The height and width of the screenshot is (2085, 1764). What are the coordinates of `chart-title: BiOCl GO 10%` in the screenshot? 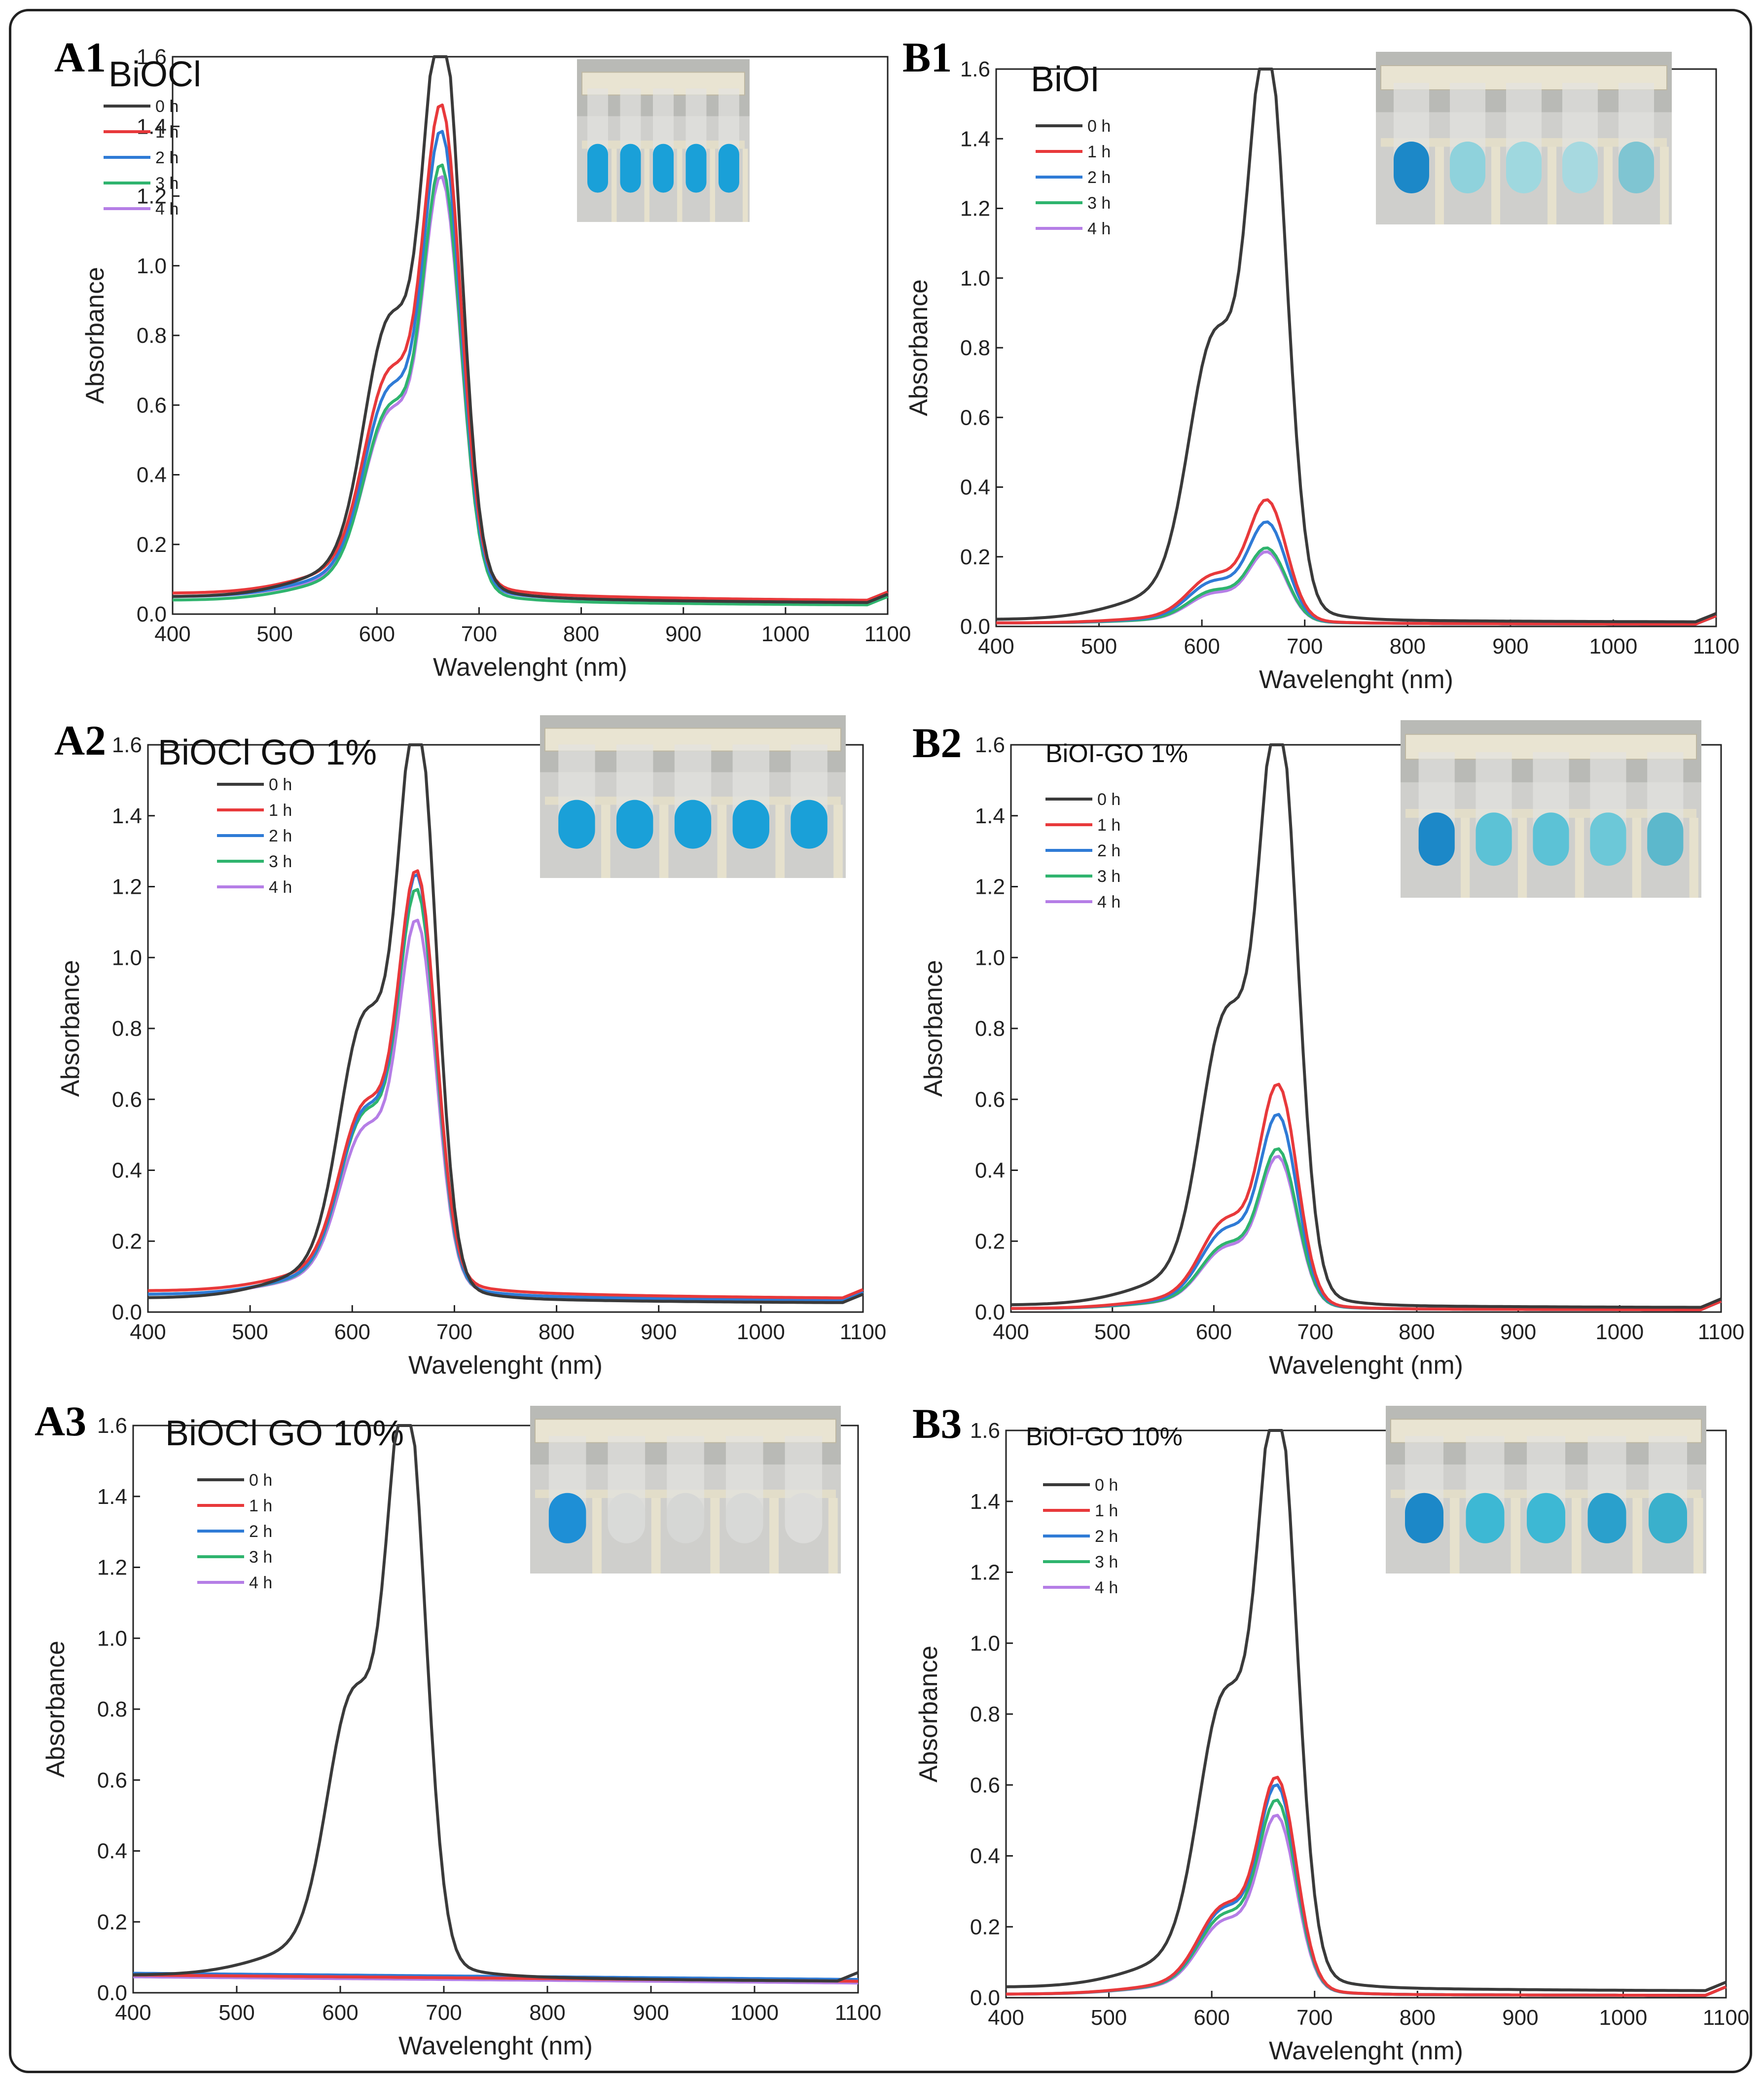 It's located at (284, 1433).